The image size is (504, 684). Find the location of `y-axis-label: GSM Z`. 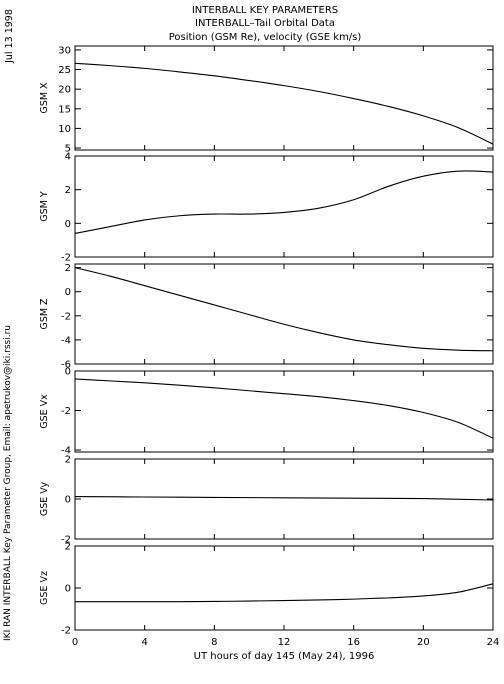

y-axis-label: GSM Z is located at coordinates (44, 314).